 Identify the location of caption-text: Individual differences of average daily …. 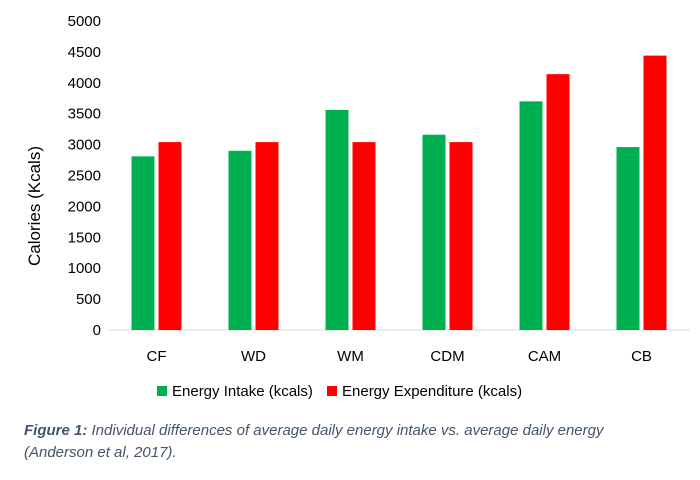
(314, 441).